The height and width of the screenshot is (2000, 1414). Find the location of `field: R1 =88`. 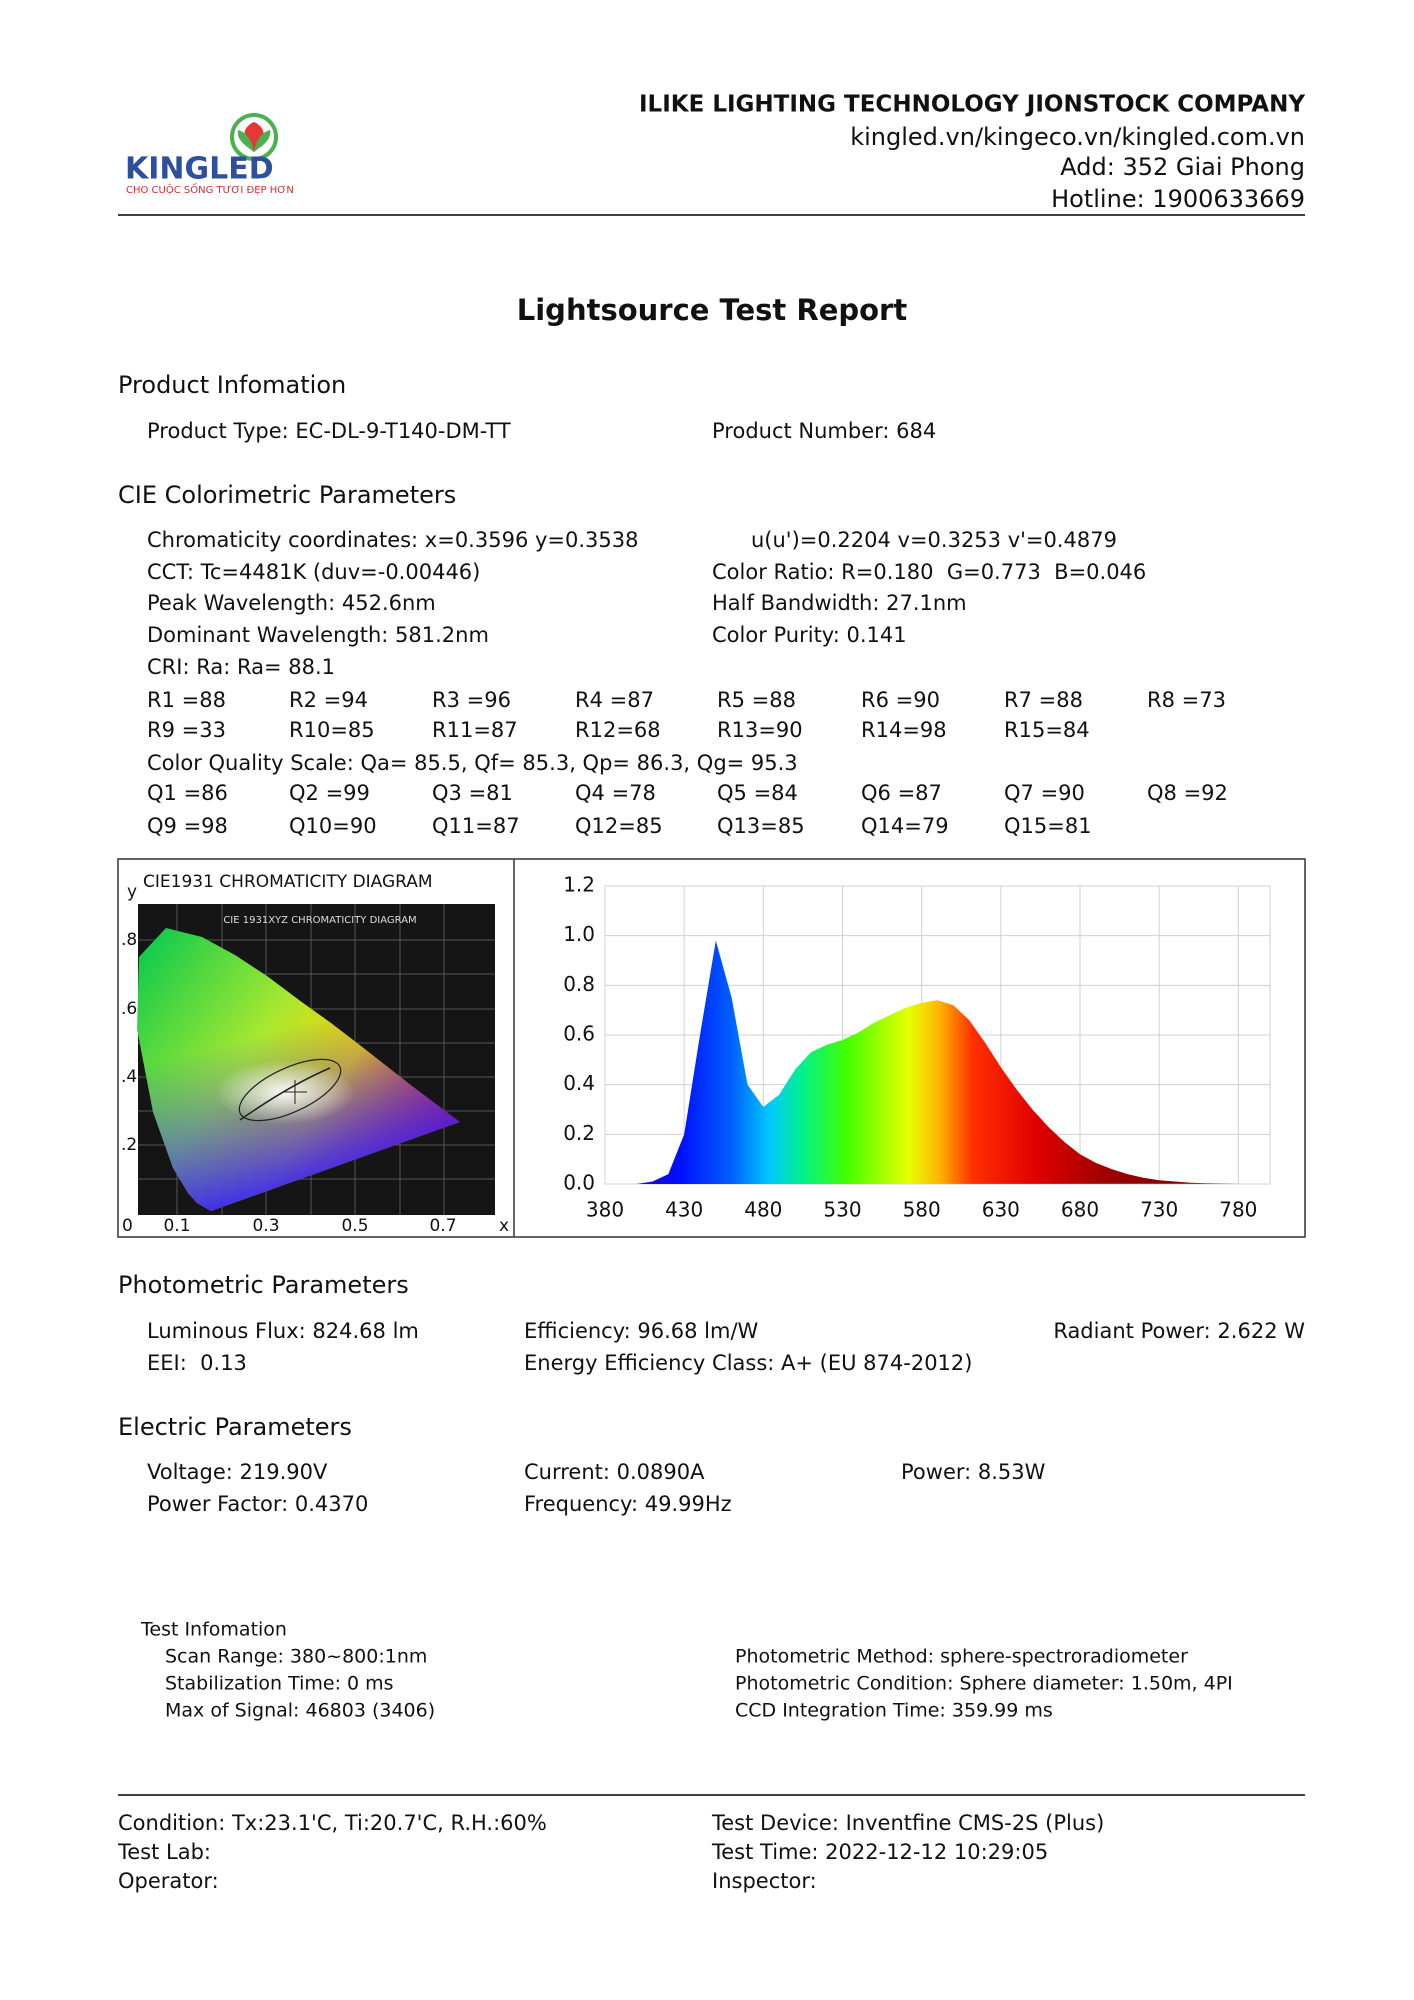

field: R1 =88 is located at coordinates (186, 700).